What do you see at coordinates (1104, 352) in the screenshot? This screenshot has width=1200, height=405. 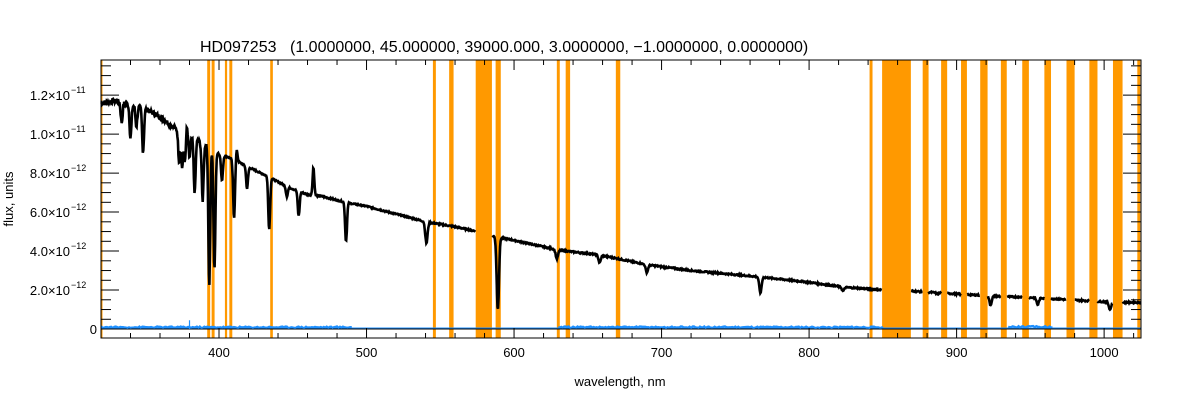 I see `x-tick-label: 1000` at bounding box center [1104, 352].